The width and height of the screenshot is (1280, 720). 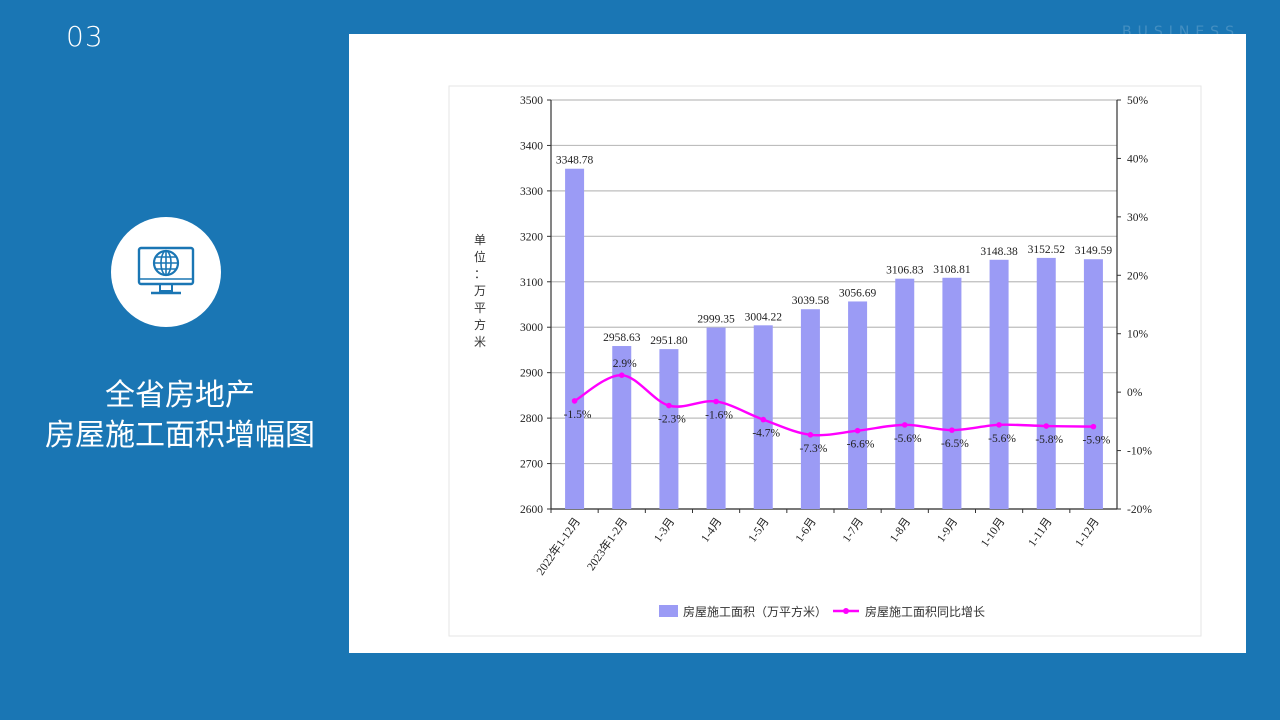 What do you see at coordinates (853, 530) in the screenshot?
I see `x-tick-label: 1-7月` at bounding box center [853, 530].